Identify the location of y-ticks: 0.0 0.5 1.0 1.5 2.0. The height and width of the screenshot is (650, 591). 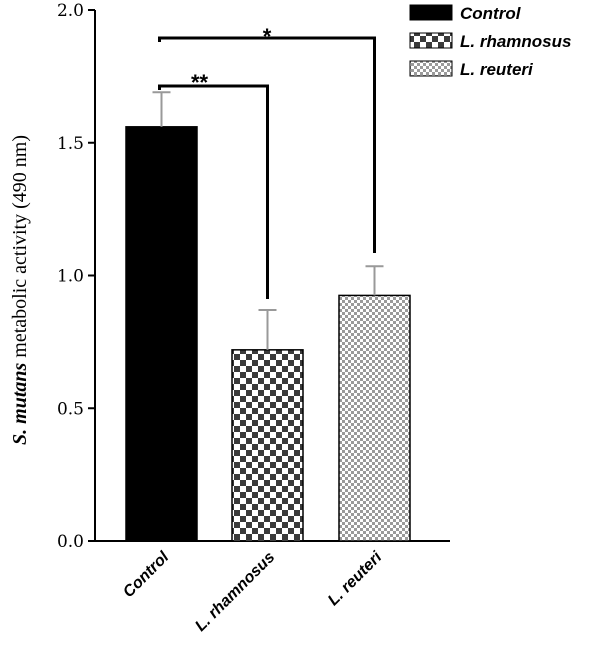
(76, 276).